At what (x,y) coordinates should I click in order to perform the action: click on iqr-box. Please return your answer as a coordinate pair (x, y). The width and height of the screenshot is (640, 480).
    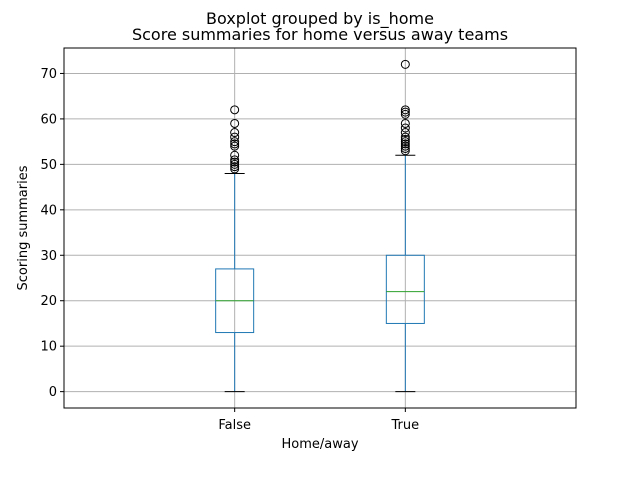
    Looking at the image, I should click on (405, 289).